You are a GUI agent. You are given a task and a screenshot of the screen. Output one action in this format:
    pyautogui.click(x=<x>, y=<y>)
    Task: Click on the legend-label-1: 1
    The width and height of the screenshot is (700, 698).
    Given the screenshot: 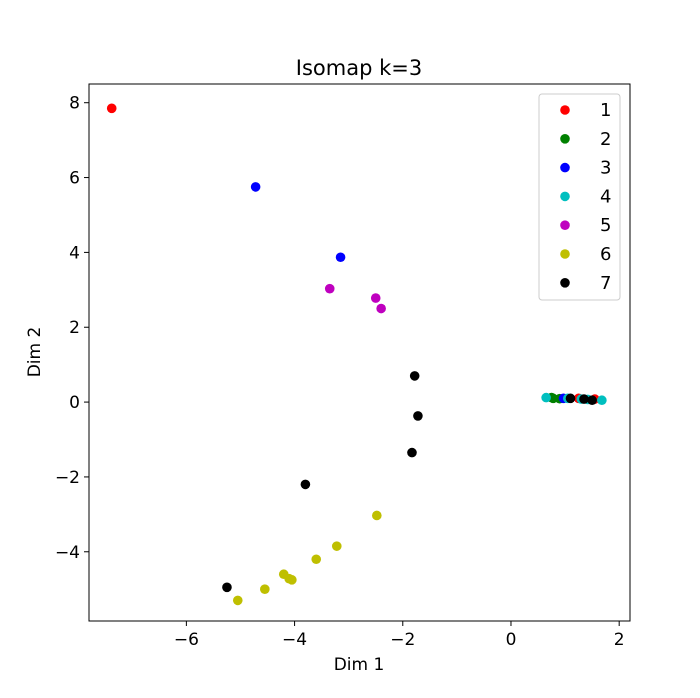 What is the action you would take?
    pyautogui.click(x=605, y=110)
    